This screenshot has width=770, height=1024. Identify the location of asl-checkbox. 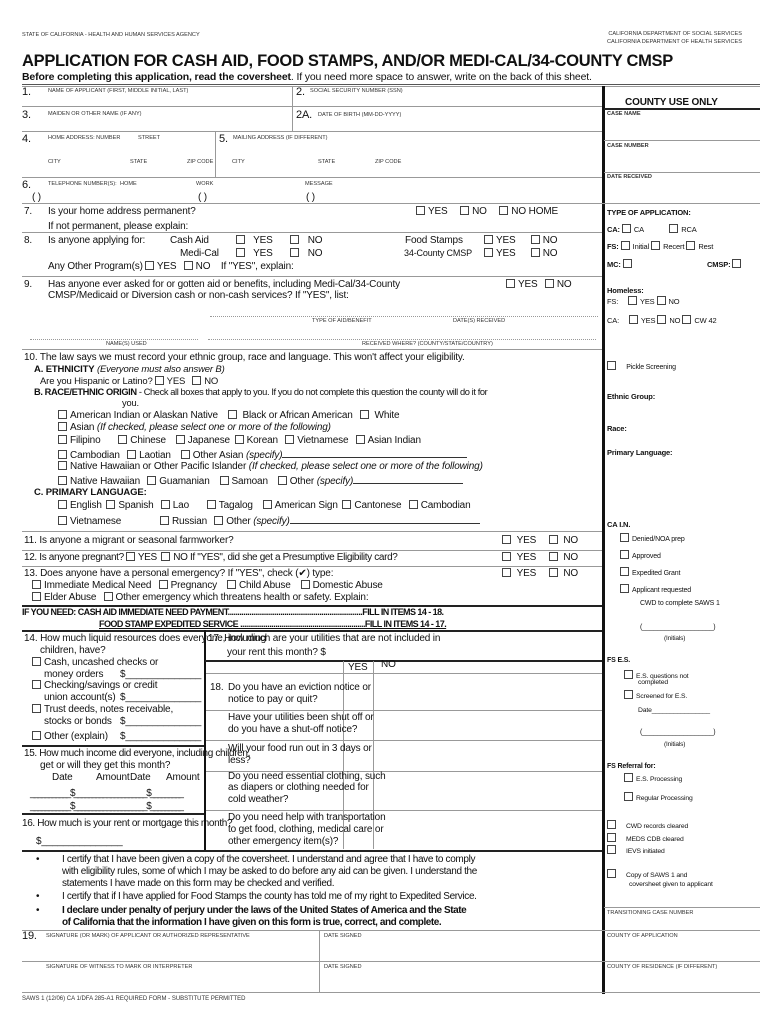
(267, 504).